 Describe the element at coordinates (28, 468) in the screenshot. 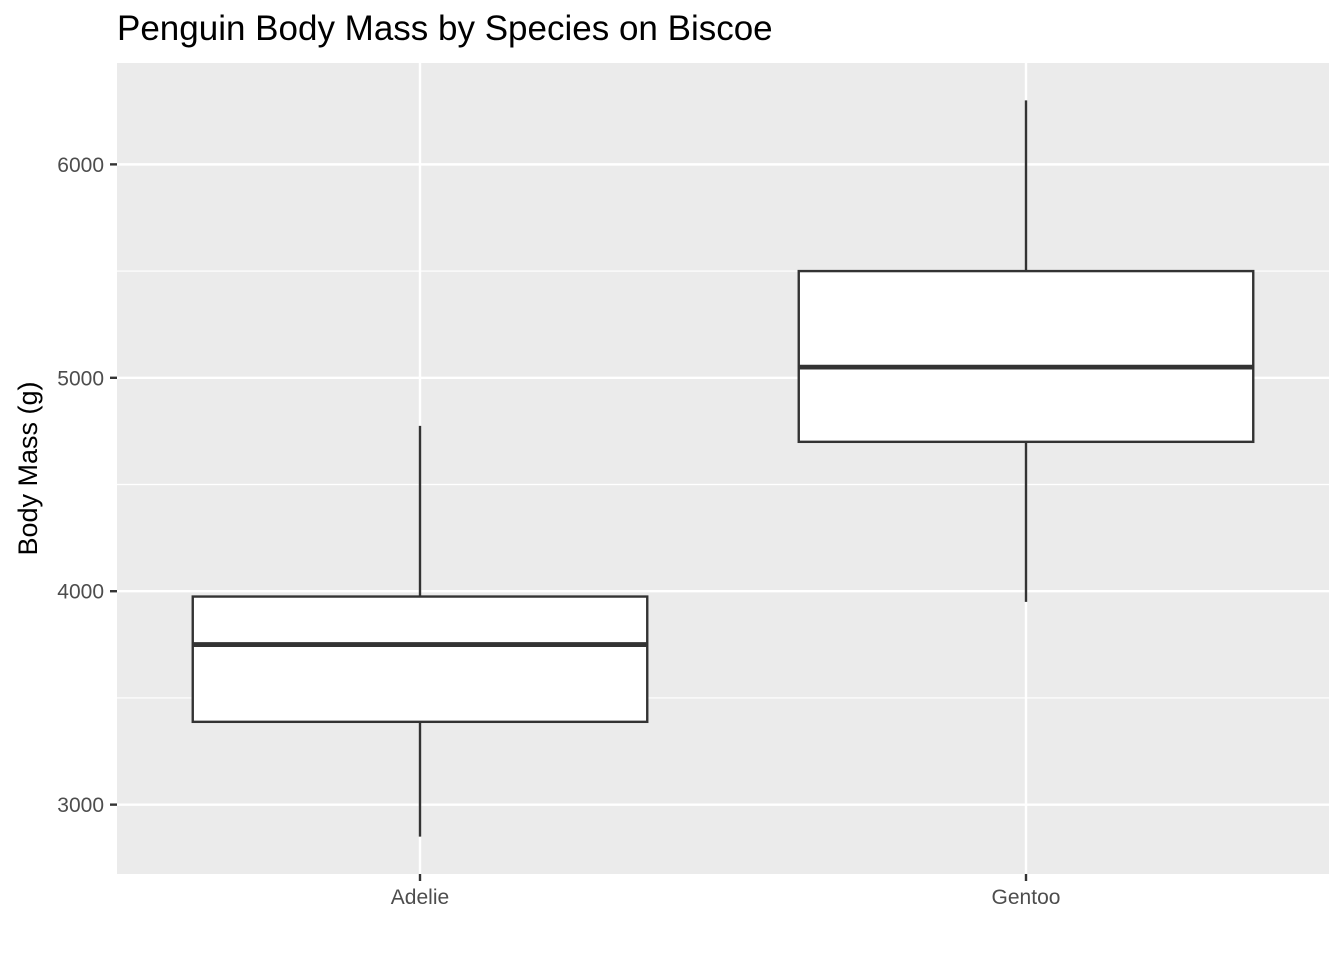

I see `y-axis-label: Body Mass (g)` at that location.